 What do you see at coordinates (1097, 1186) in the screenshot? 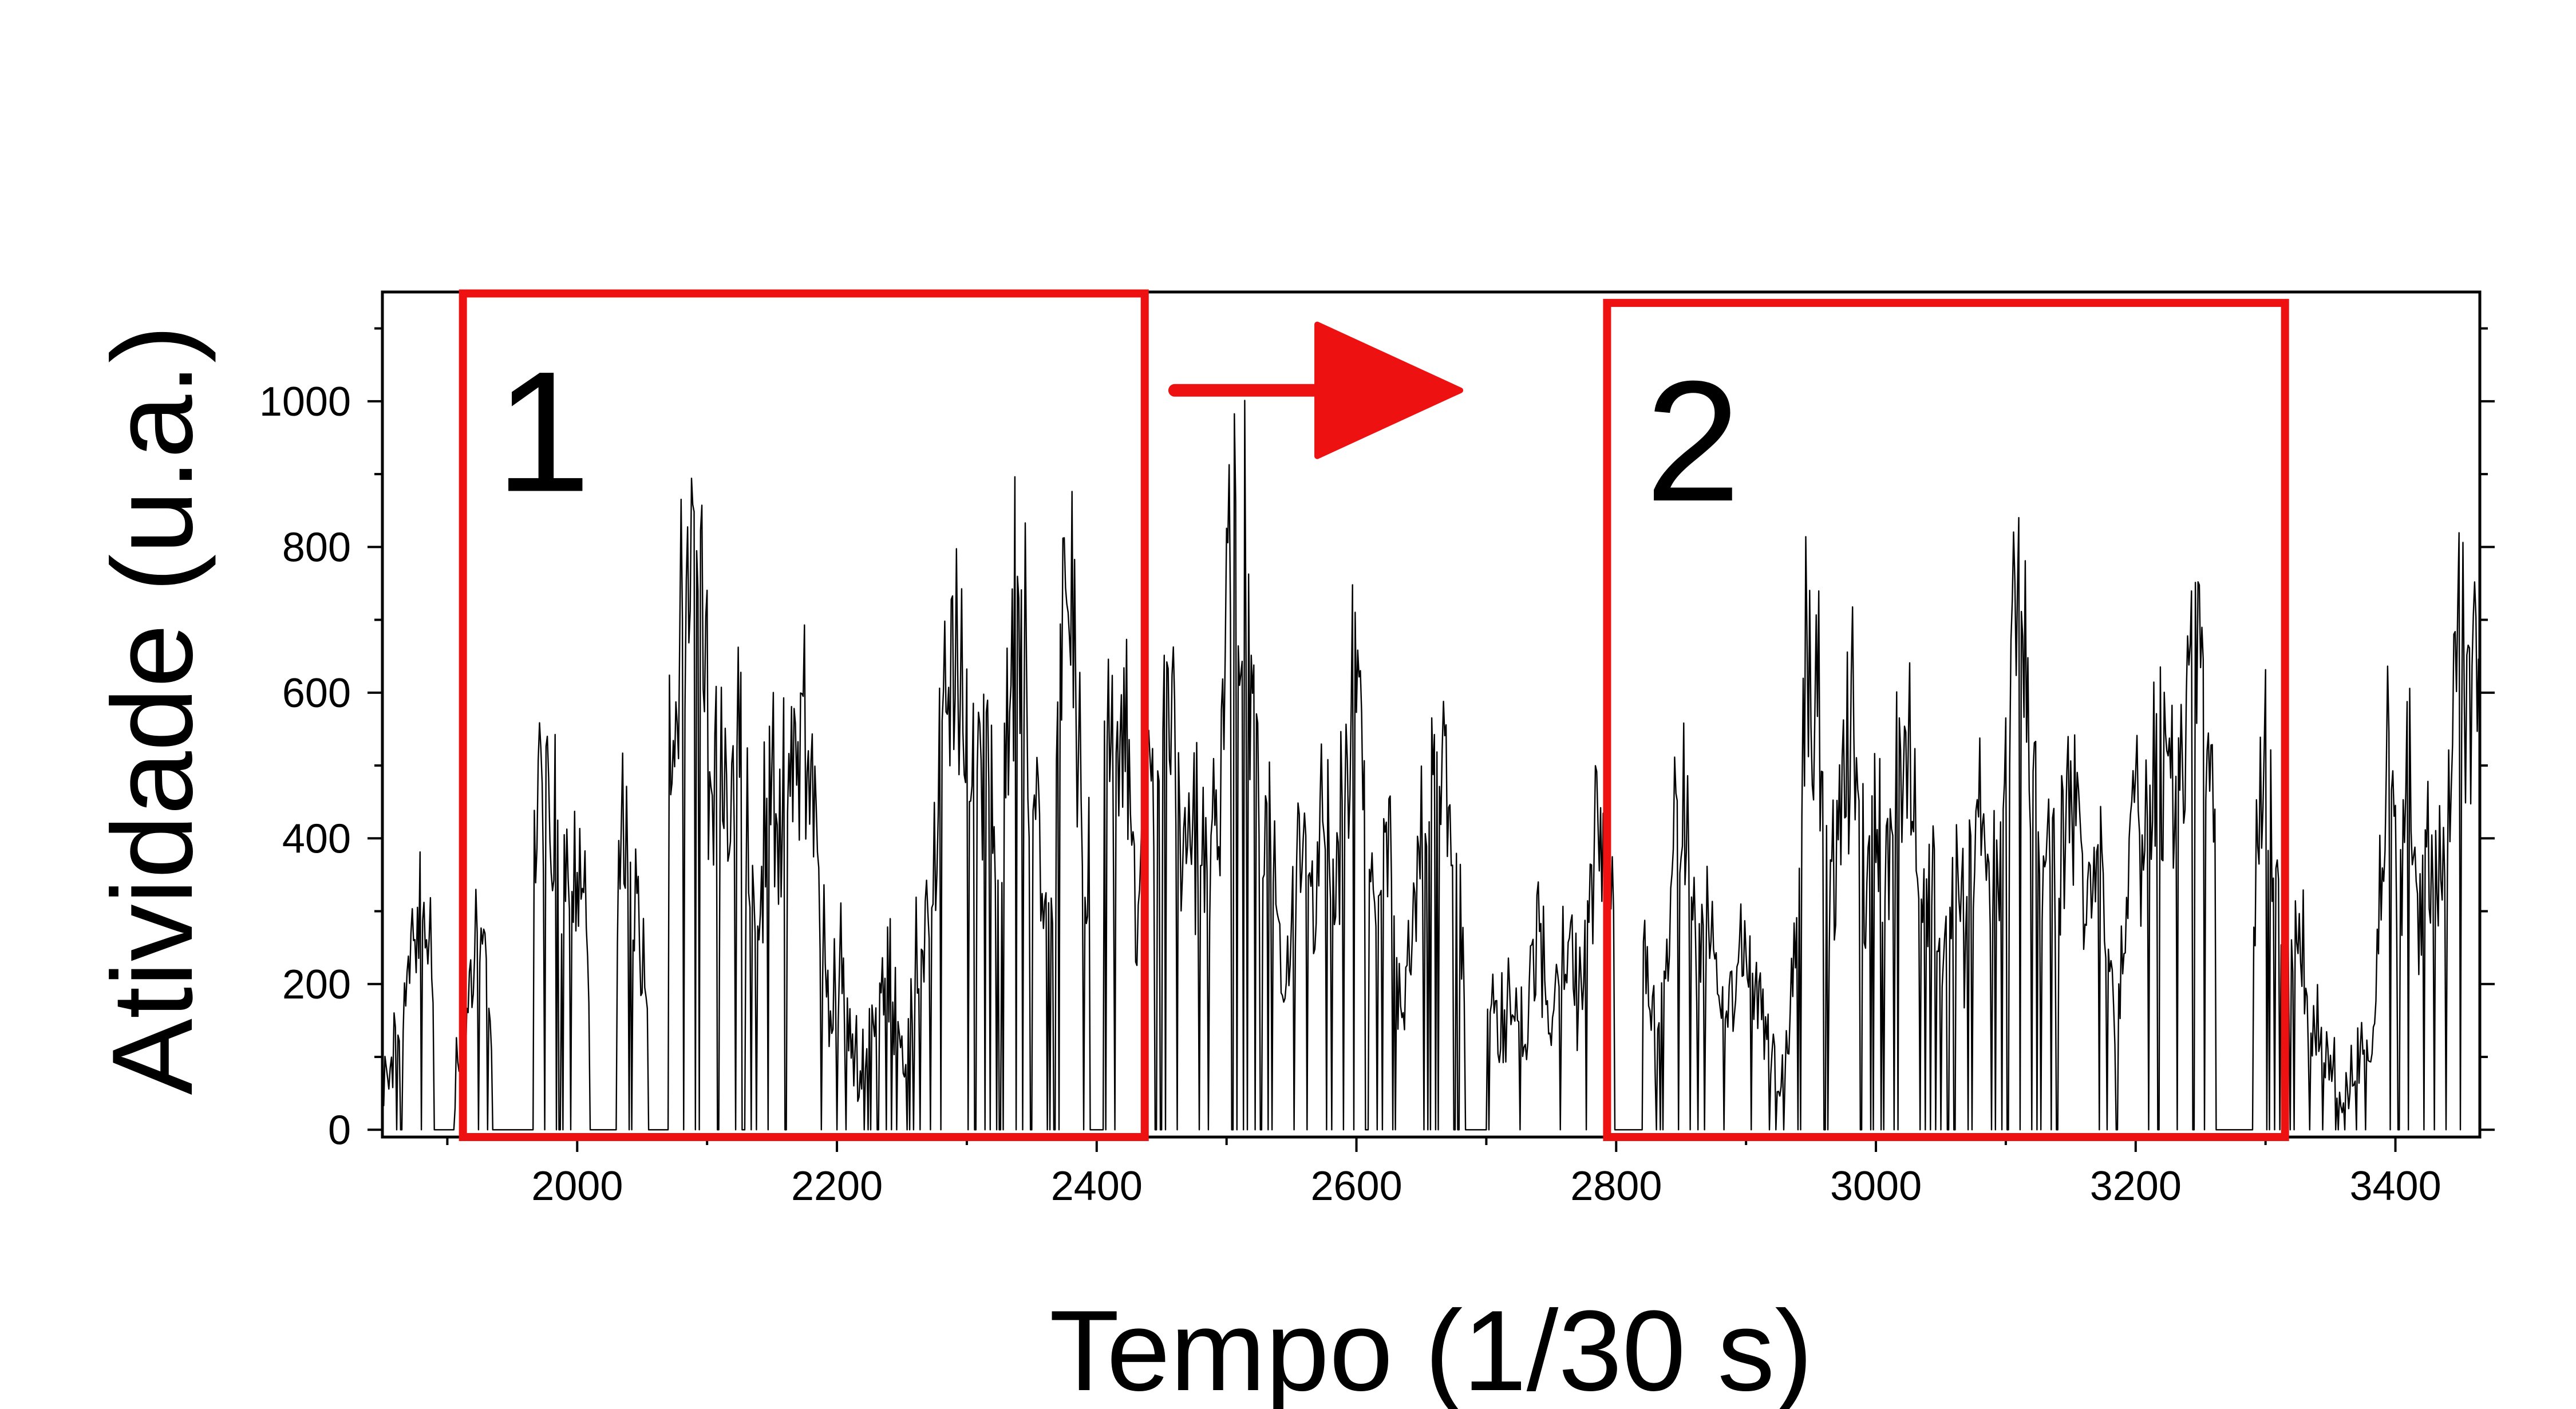
I see `x-tick-label: 2400` at bounding box center [1097, 1186].